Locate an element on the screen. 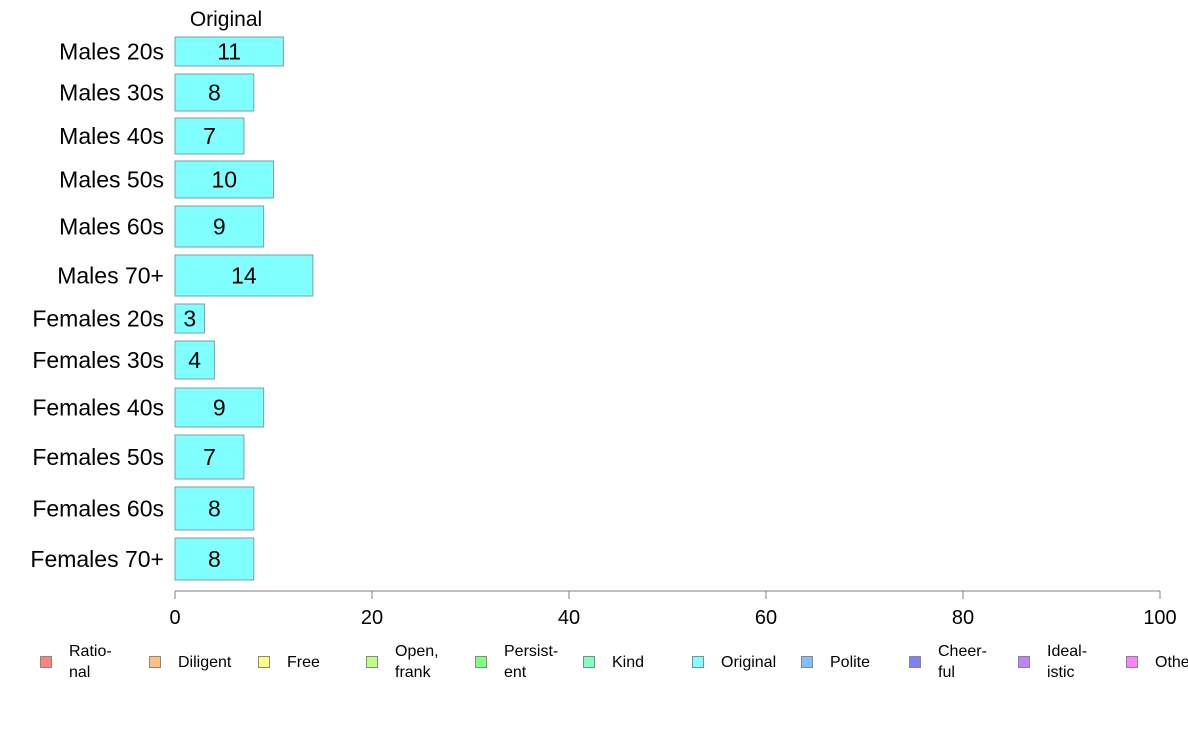  category-label: Males 70+ is located at coordinates (110, 276).